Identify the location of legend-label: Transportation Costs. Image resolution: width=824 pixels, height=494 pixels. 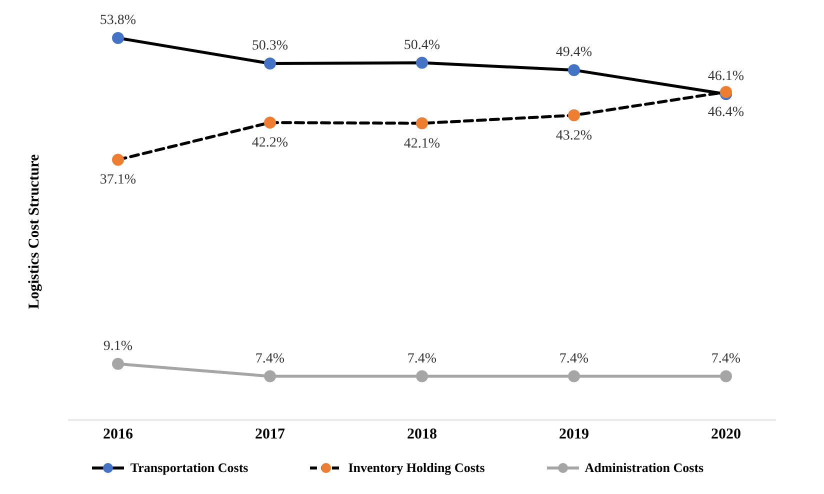
(188, 468).